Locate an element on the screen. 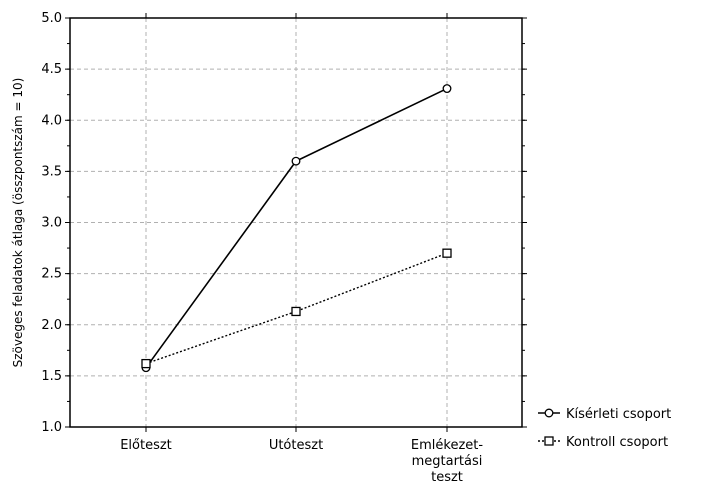 The width and height of the screenshot is (726, 502). y-tick-label: 4.5 is located at coordinates (51, 69).